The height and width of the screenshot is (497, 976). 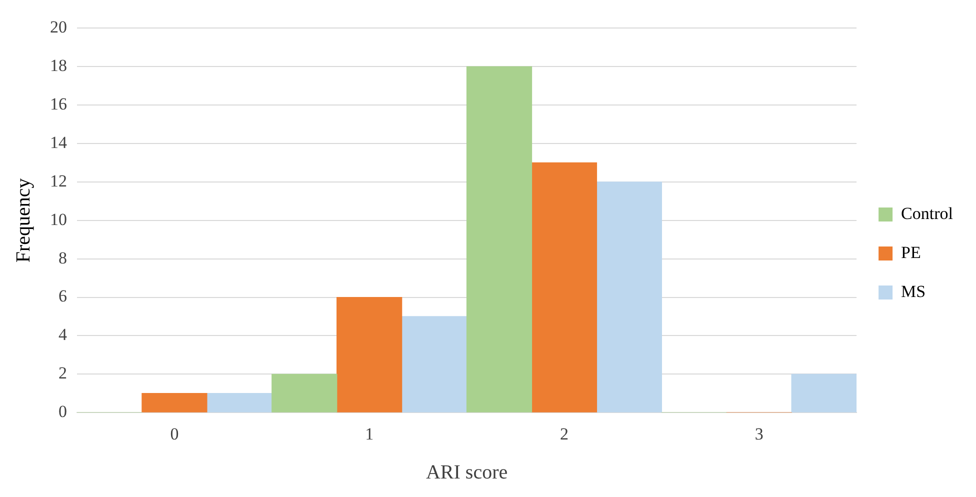 I want to click on y-tick-label: 16, so click(x=58, y=104).